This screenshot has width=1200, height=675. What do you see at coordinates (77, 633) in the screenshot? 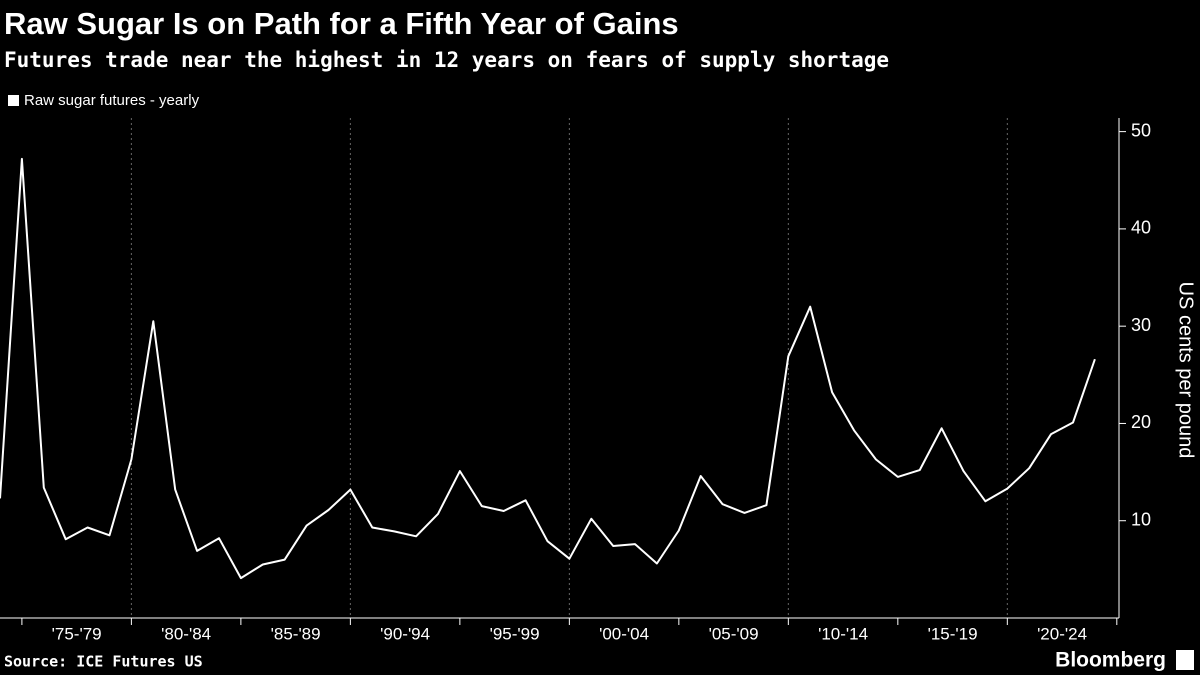
I see `x-tick-label: '75-'79` at bounding box center [77, 633].